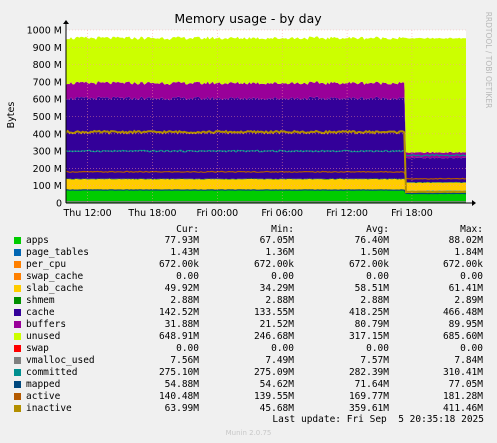 The height and width of the screenshot is (443, 497). Describe the element at coordinates (468, 252) in the screenshot. I see `legend-value-max: 1.84M` at that location.